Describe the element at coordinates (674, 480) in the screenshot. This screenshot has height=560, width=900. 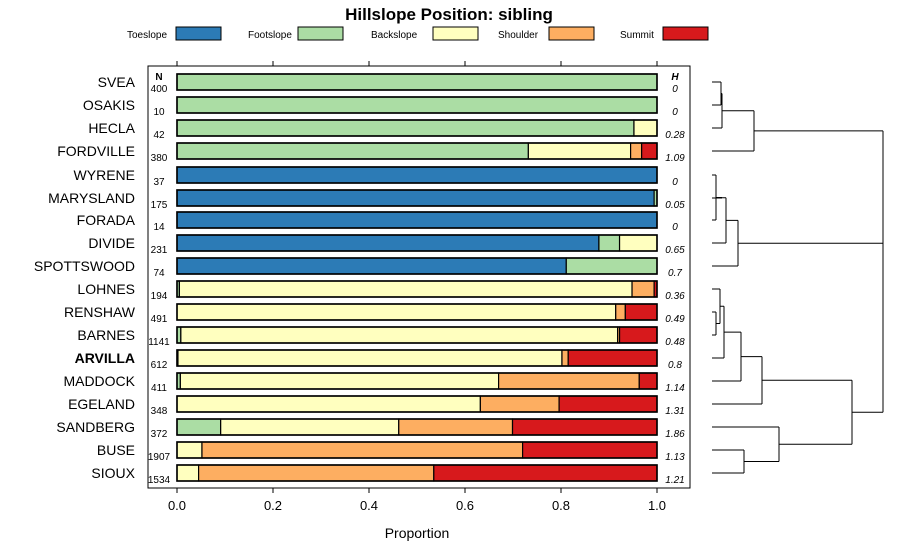
I see `row-h: 1.21` at that location.